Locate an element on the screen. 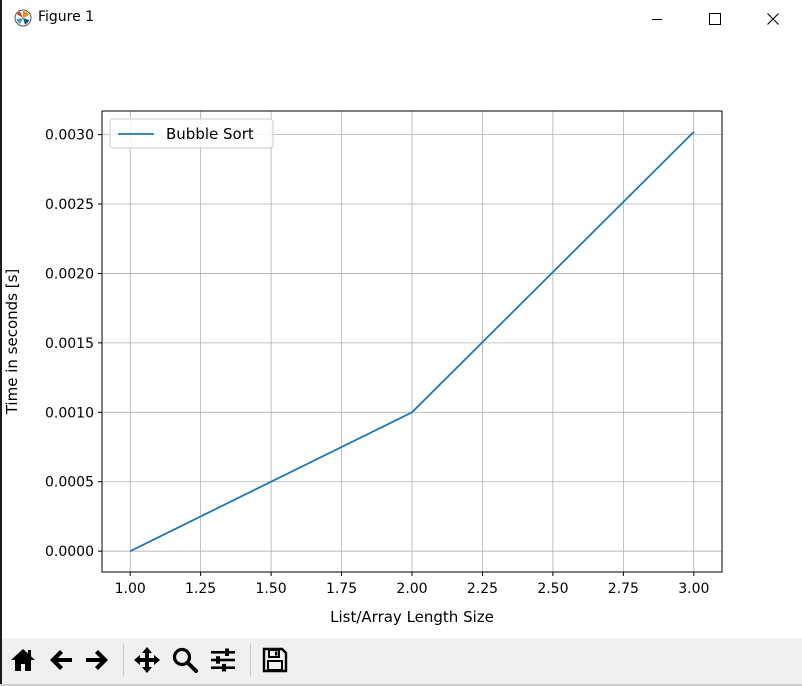 The height and width of the screenshot is (686, 802). maximize-icon is located at coordinates (715, 19).